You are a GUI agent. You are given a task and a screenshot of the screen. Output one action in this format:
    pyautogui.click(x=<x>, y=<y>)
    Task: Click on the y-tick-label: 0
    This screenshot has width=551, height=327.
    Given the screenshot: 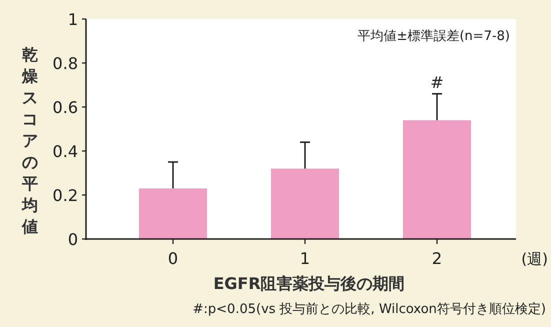 What is the action you would take?
    pyautogui.click(x=73, y=239)
    